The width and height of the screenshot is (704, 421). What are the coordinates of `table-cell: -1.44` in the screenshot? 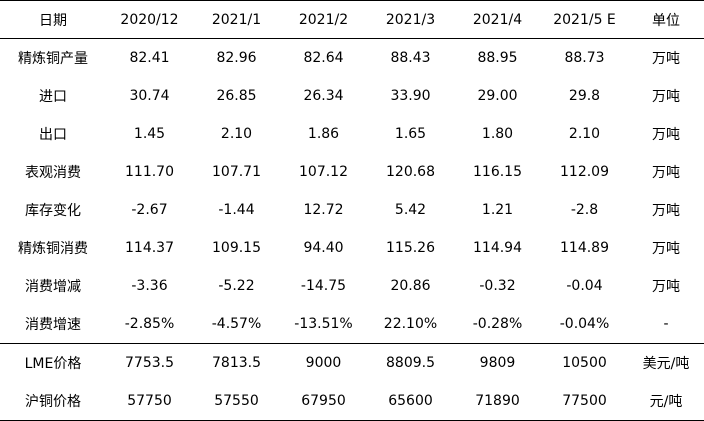 It's located at (236, 210).